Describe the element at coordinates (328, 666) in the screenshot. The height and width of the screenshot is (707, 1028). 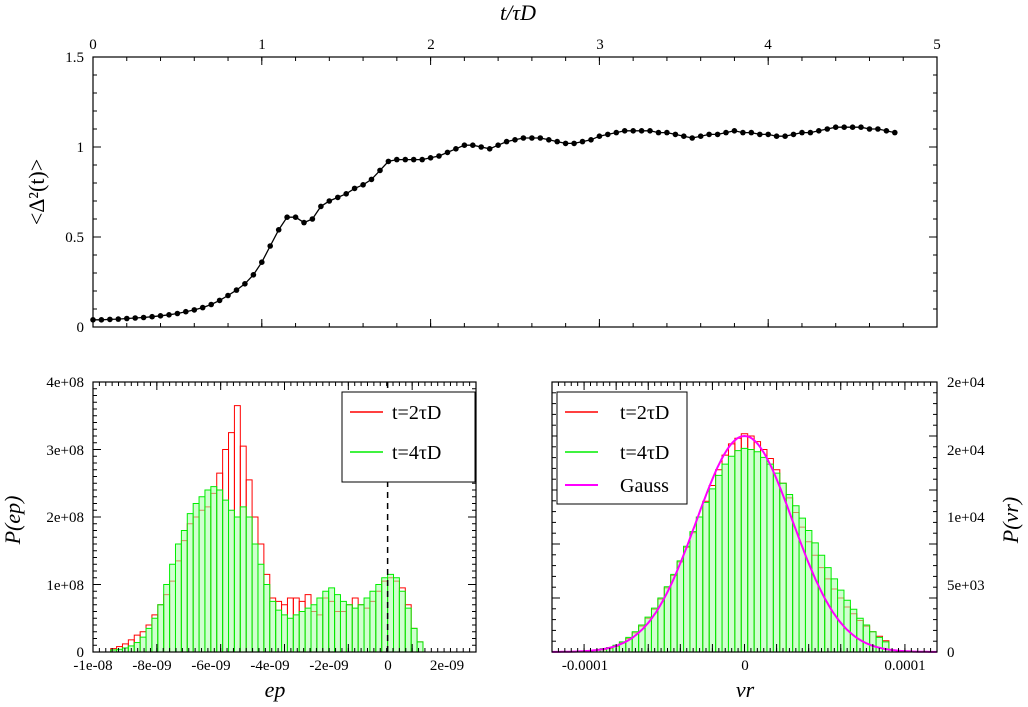
I see `ep-xtick-label: -2e-09` at that location.